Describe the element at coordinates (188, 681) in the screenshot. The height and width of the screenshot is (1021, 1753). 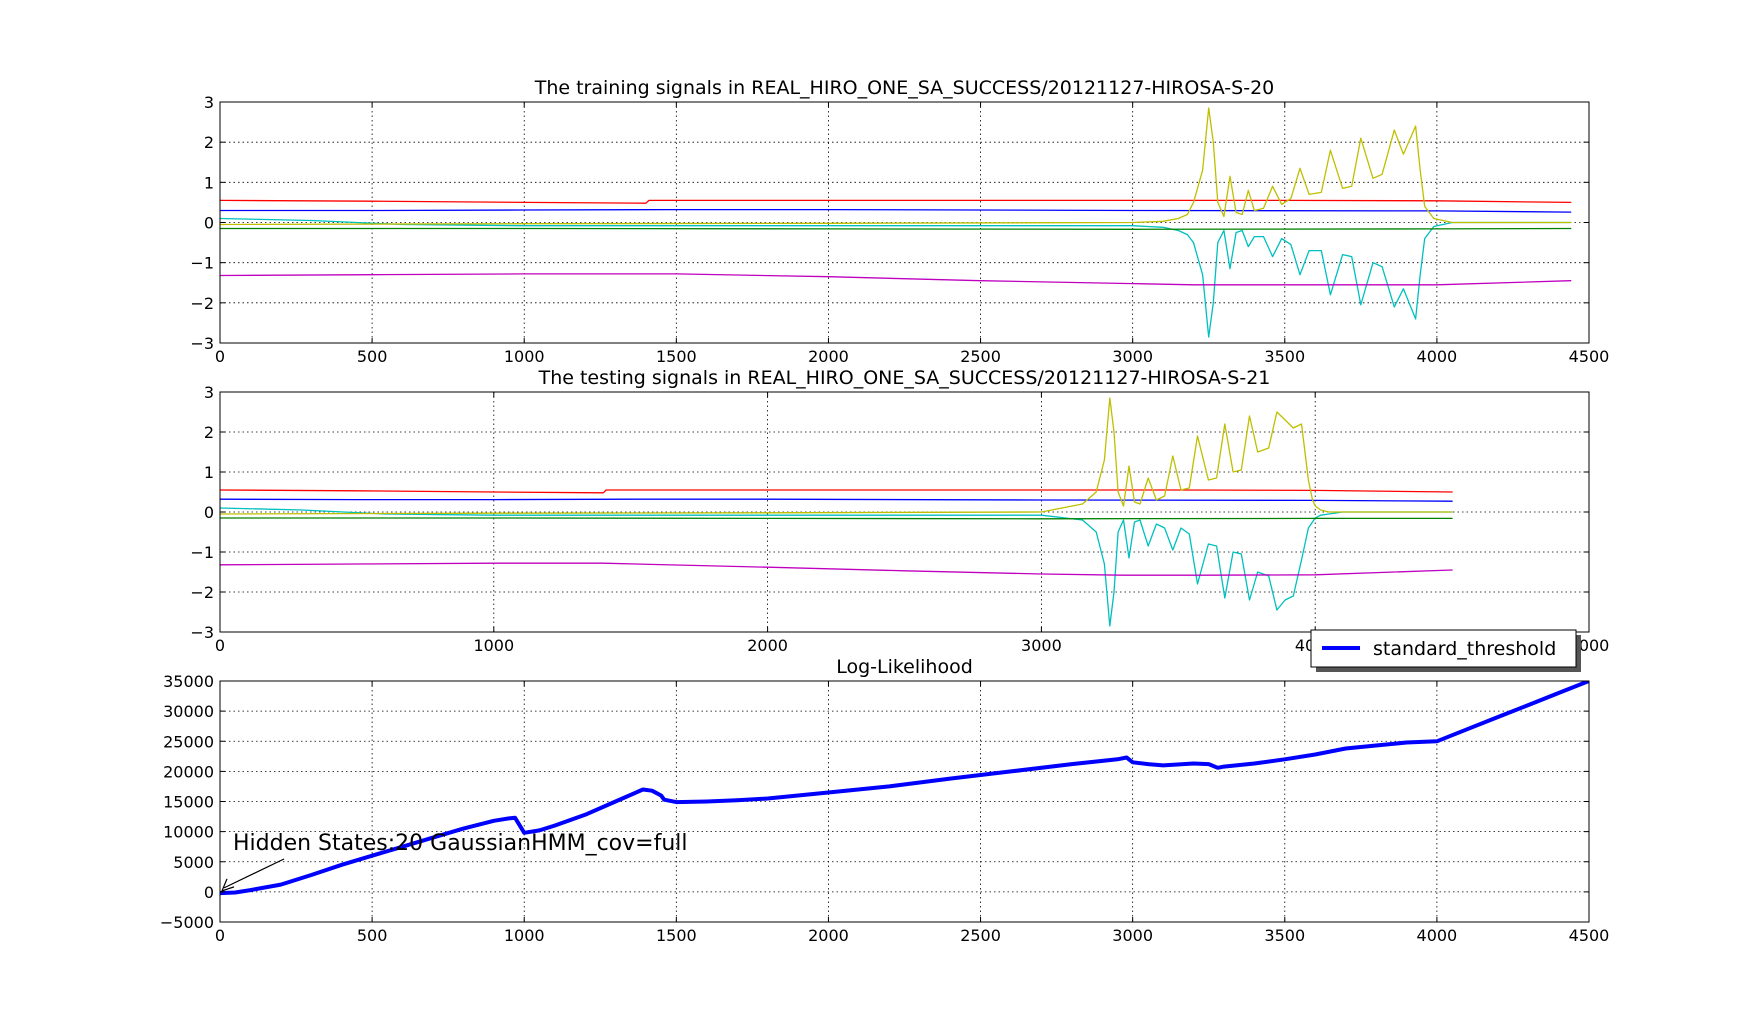
I see `y-tick-label: 35000` at that location.